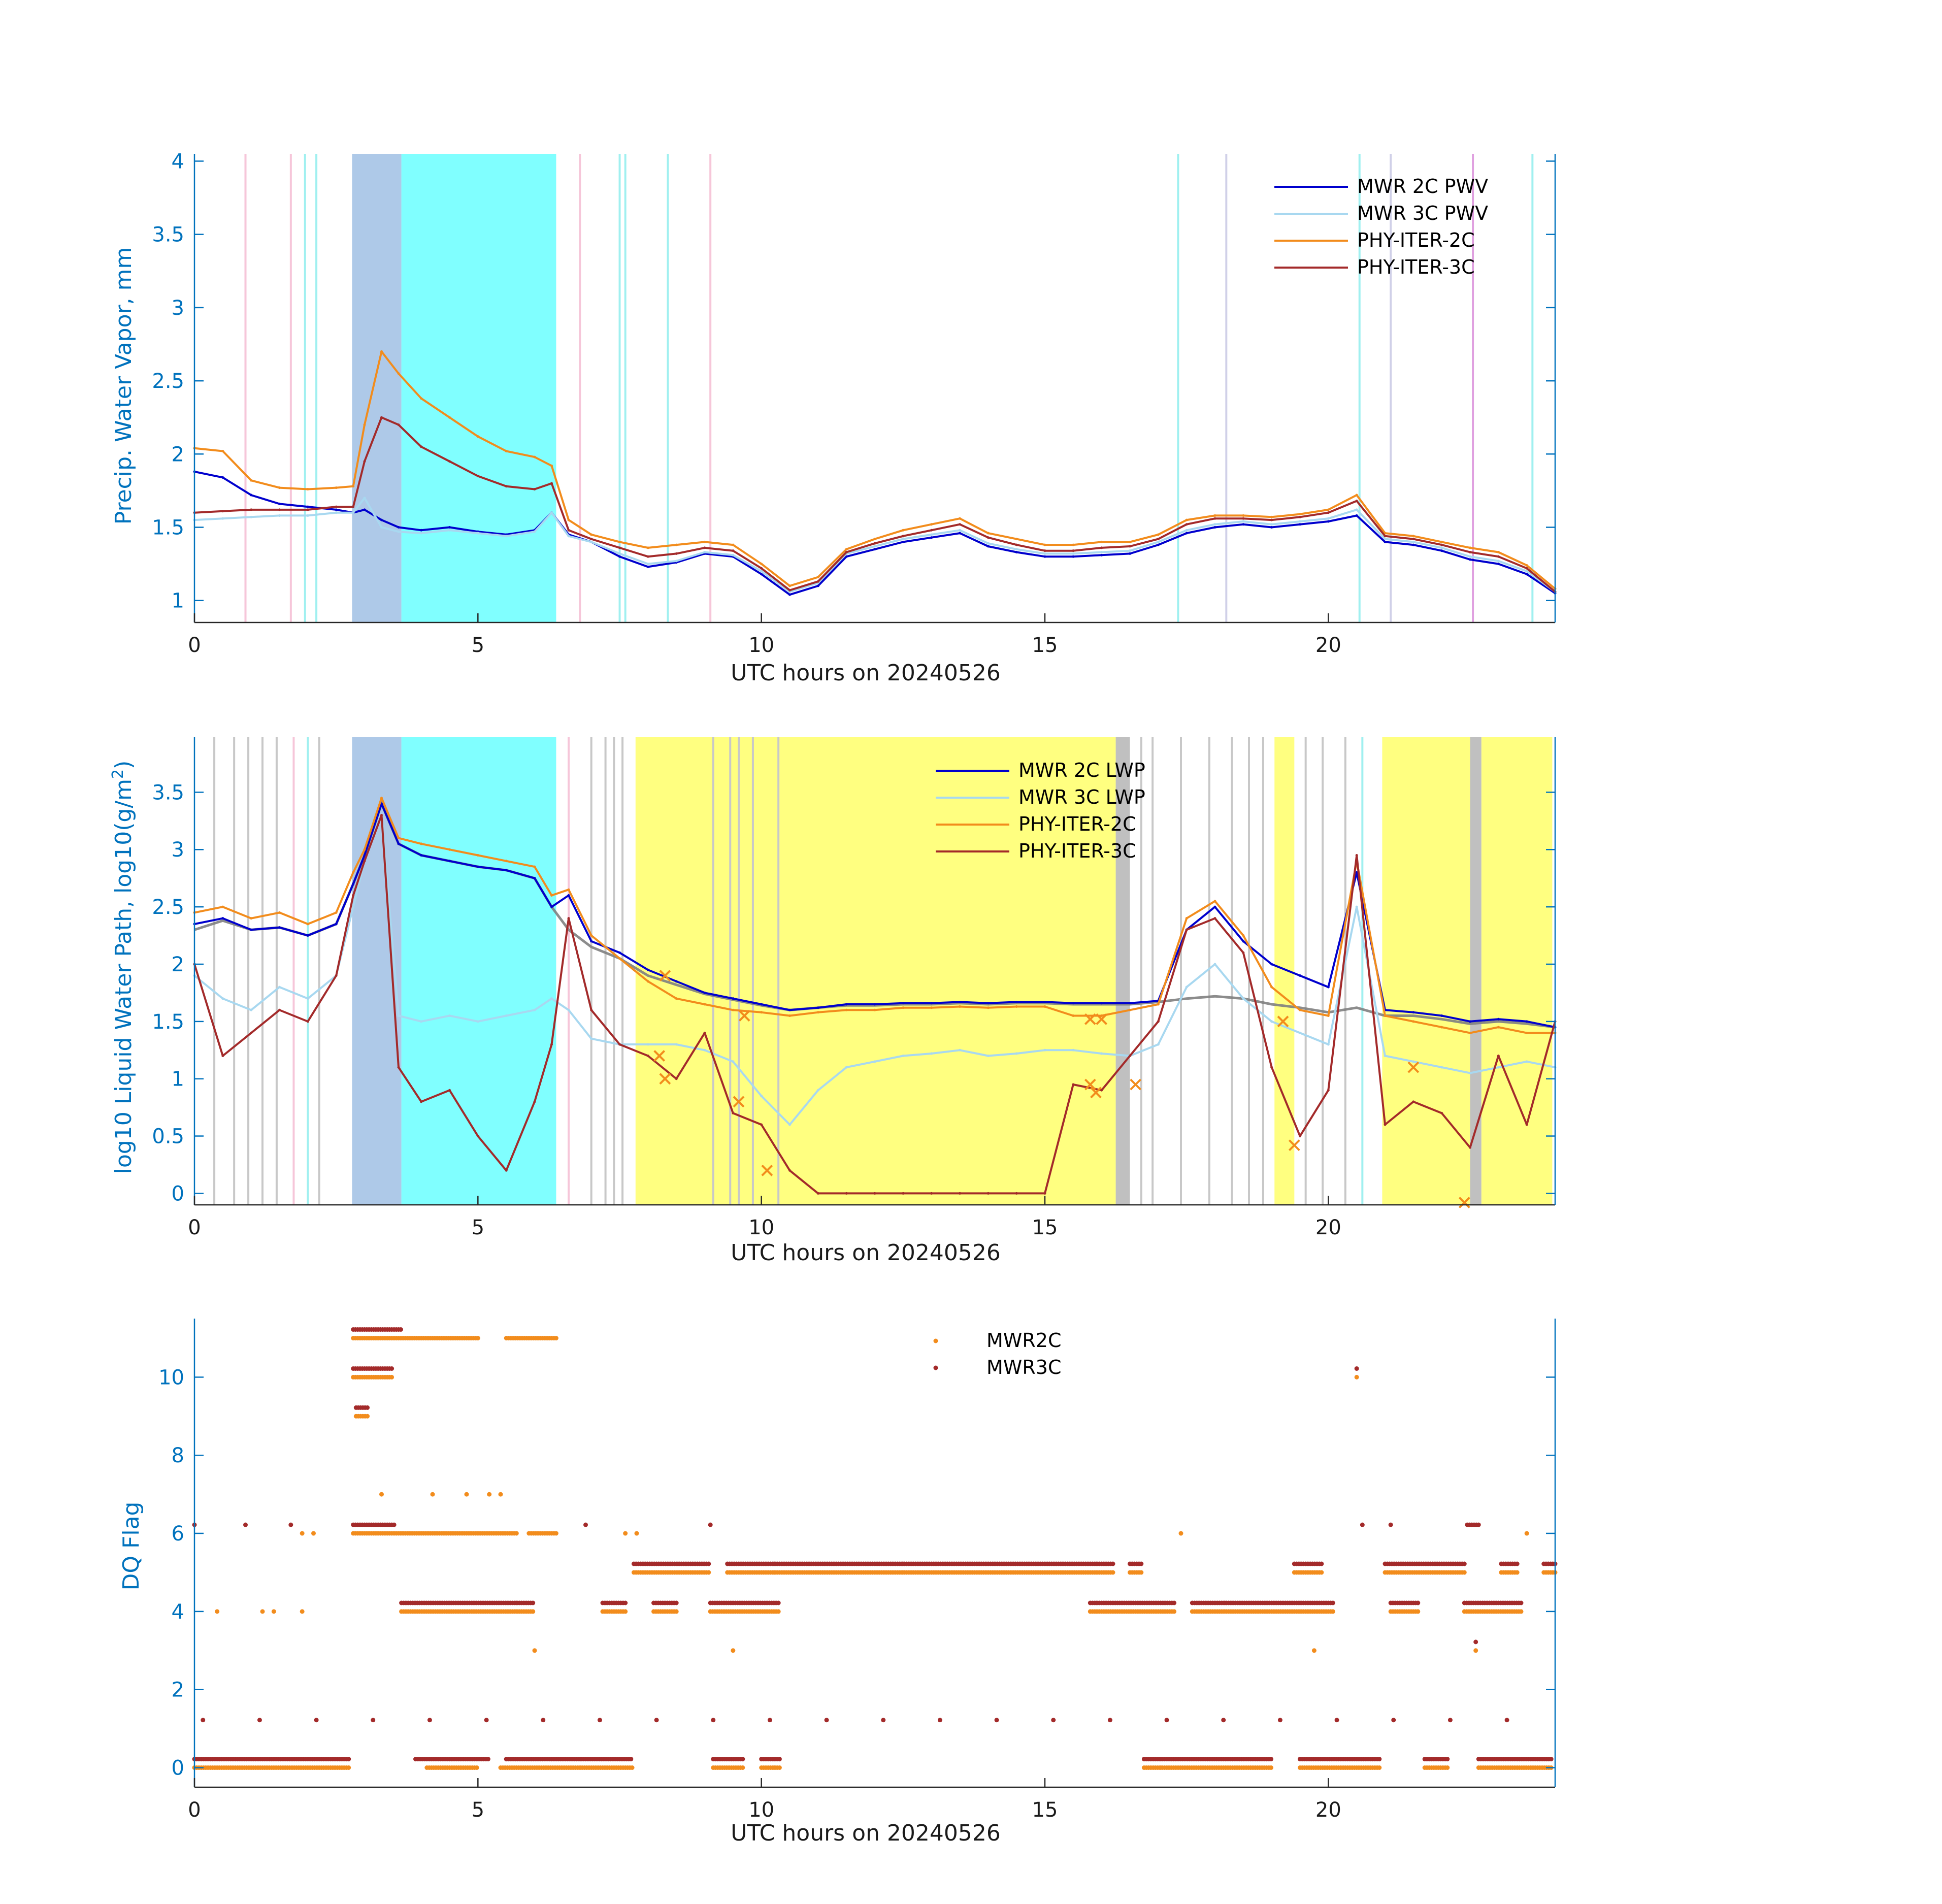  What do you see at coordinates (124, 765) in the screenshot?
I see `lwp-y-axis-label-end: )` at bounding box center [124, 765].